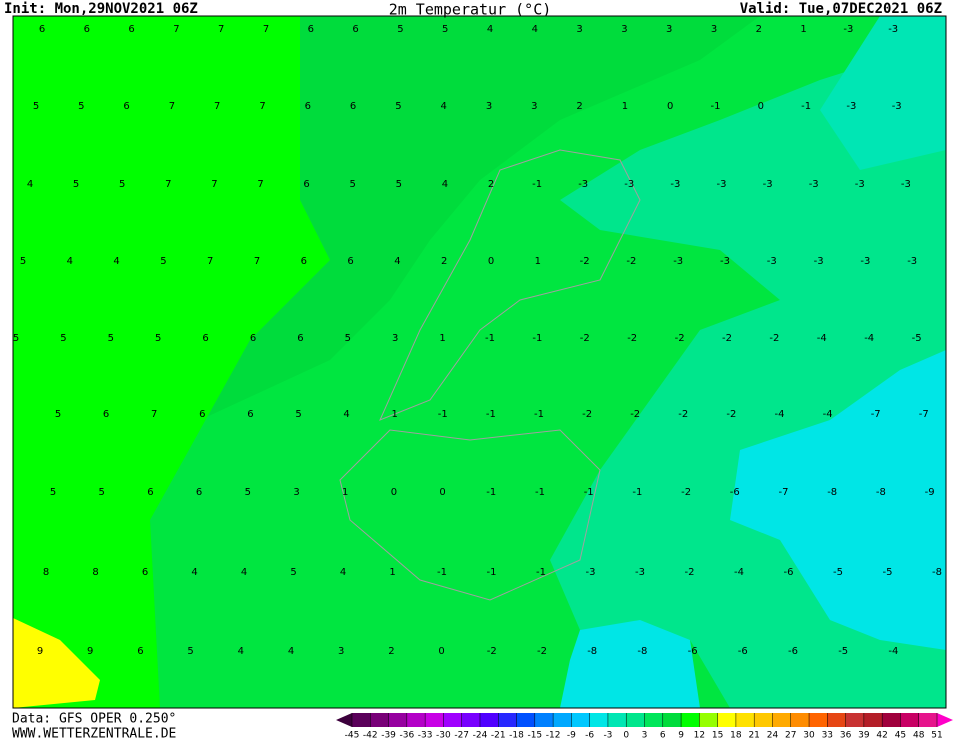  I want to click on colorbar-label: 15, so click(717, 736).